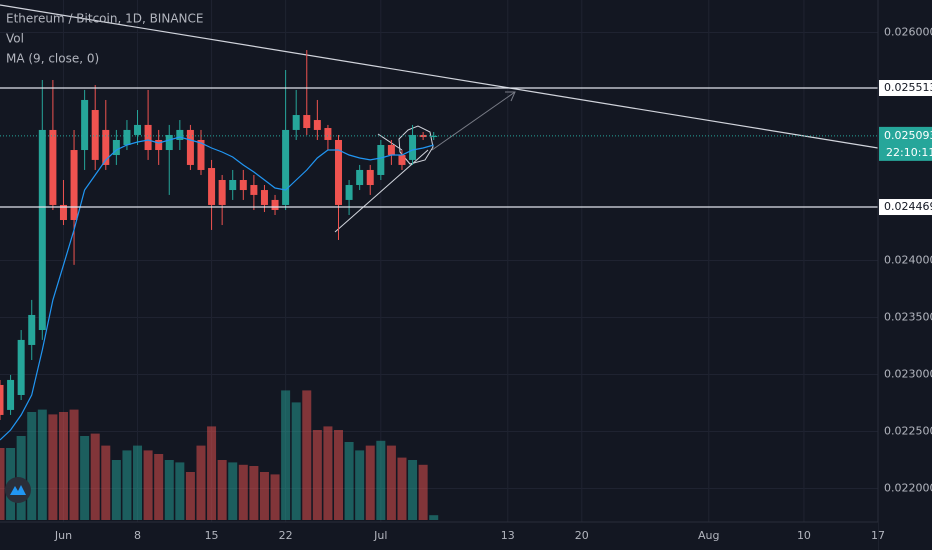 Image resolution: width=932 pixels, height=550 pixels. Describe the element at coordinates (286, 535) in the screenshot. I see `x-tick-label: 22` at that location.